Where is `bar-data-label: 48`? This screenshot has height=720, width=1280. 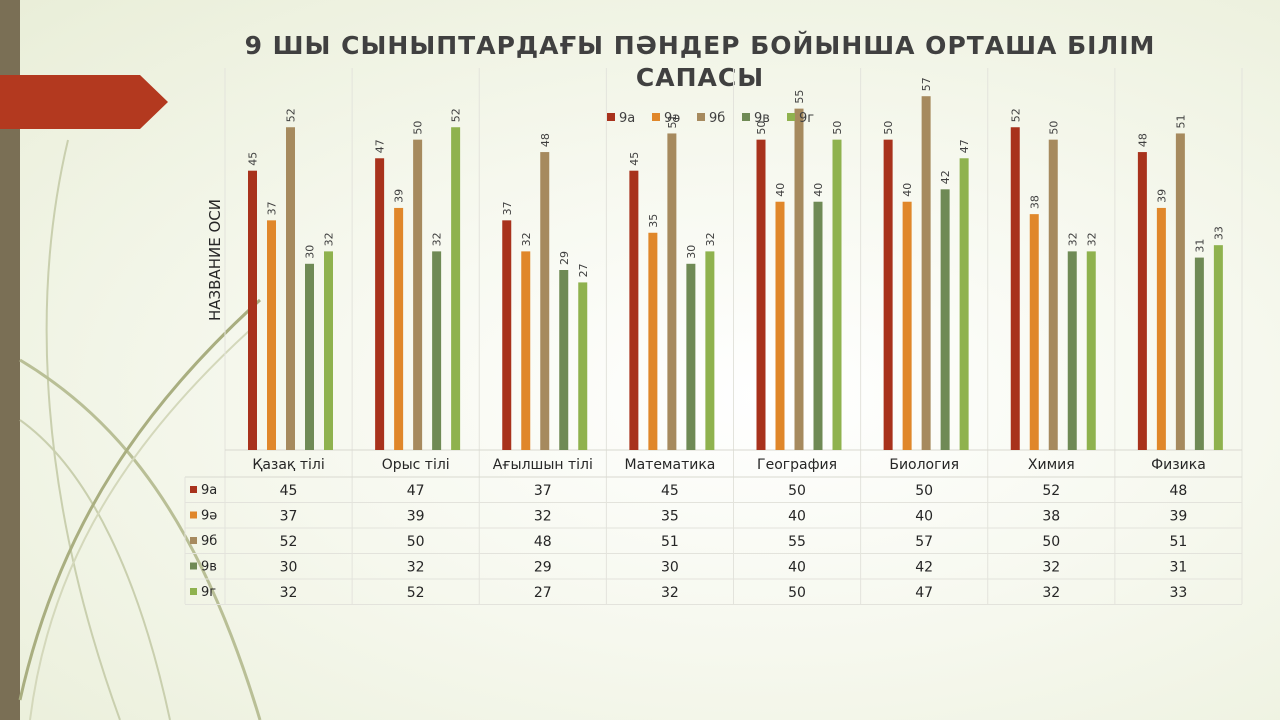
bar-data-label: 48 is located at coordinates (545, 140).